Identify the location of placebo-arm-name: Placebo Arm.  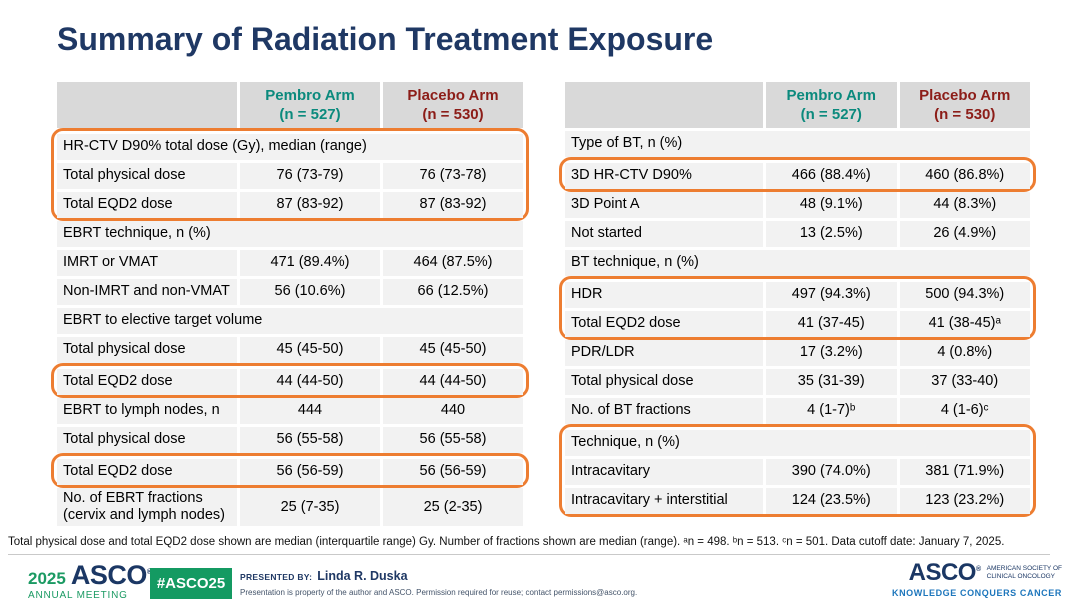
(965, 95).